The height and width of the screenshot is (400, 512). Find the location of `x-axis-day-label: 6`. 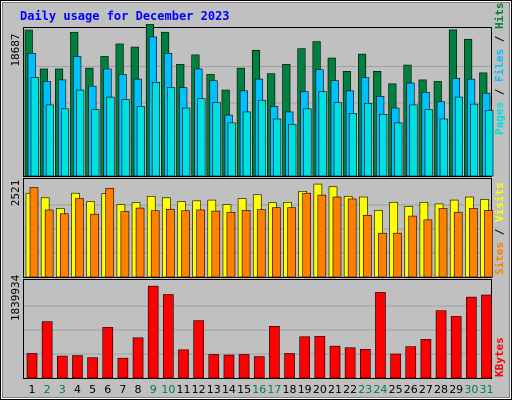

x-axis-day-label: 6 is located at coordinates (107, 389).